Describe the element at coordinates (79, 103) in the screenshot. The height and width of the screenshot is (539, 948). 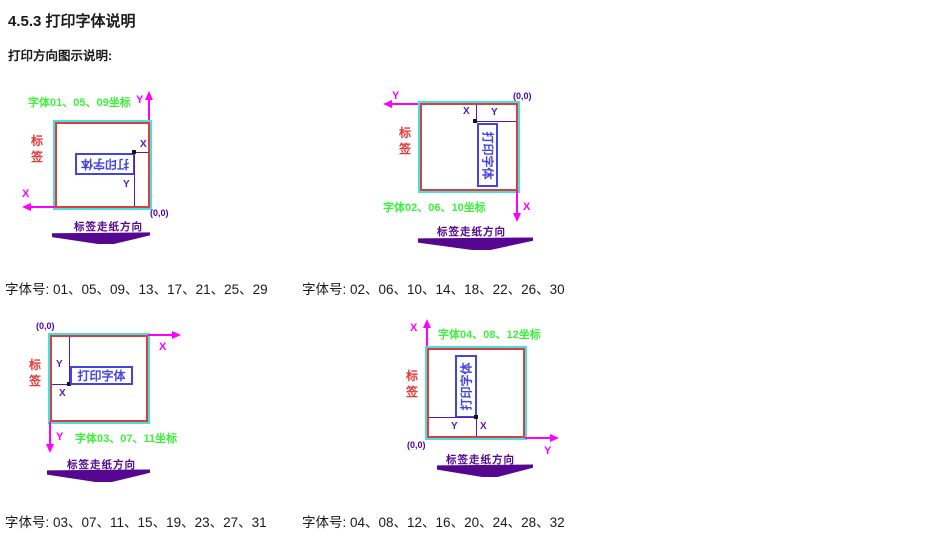
I see `coordinate-caption: 字体01、05、09坐标` at that location.